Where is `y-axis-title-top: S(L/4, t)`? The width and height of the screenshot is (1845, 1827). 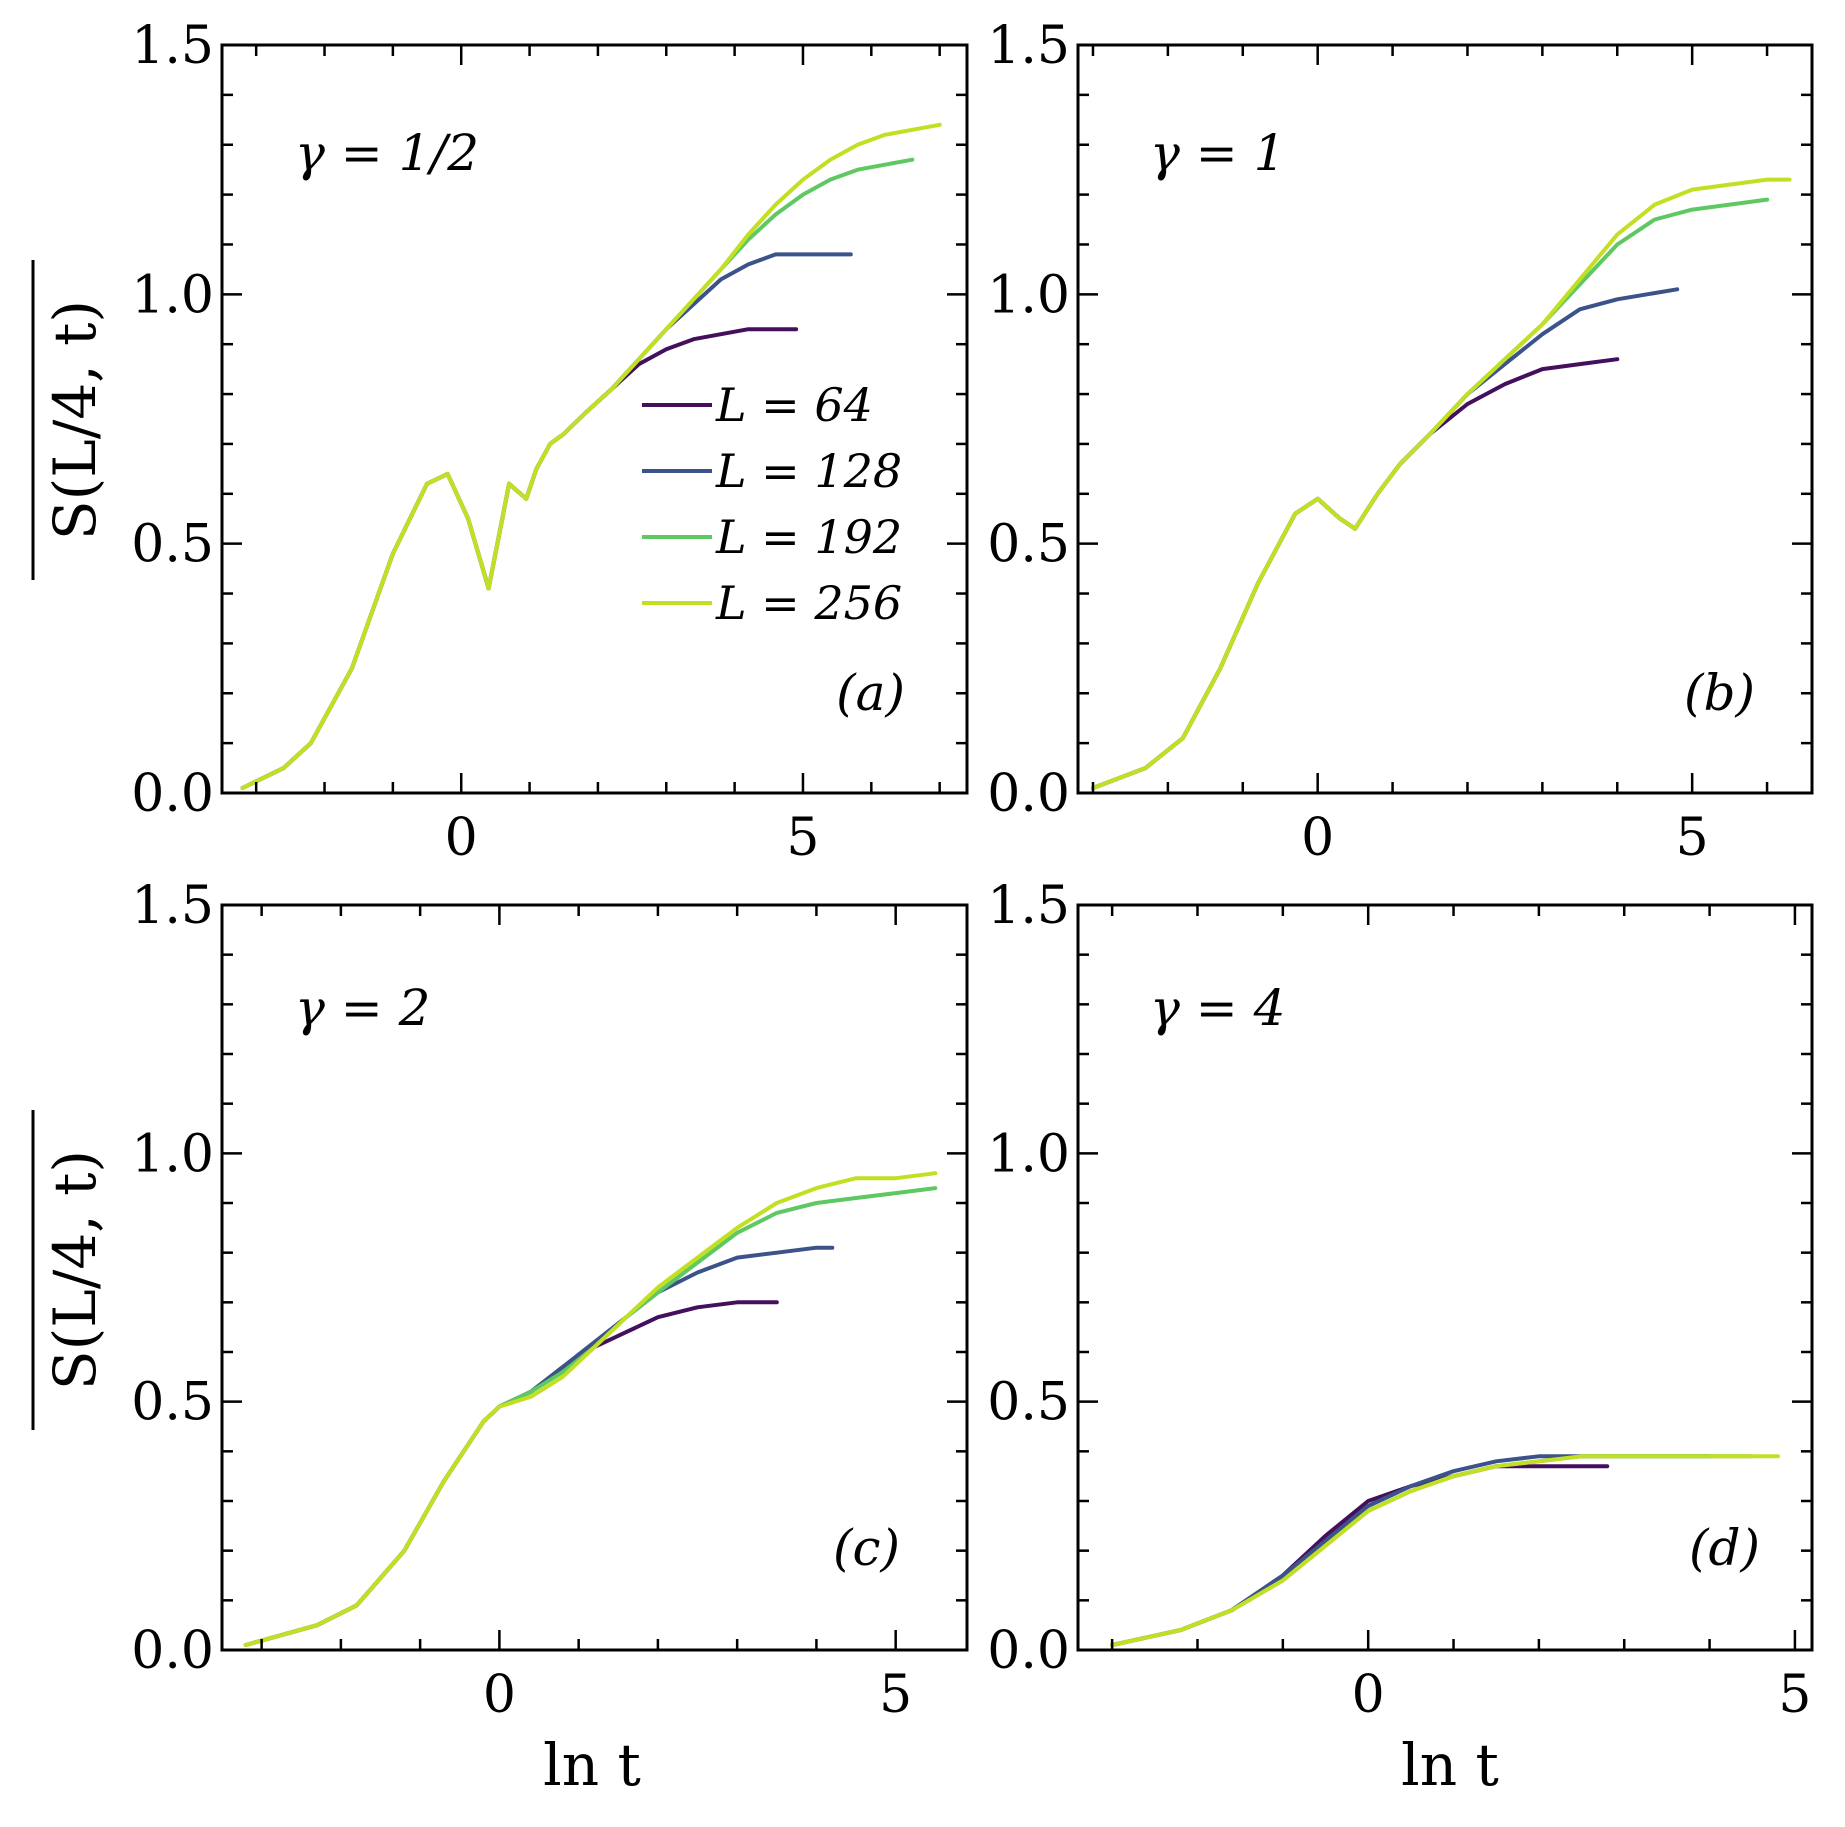 y-axis-title-top: S(L/4, t) is located at coordinates (70, 420).